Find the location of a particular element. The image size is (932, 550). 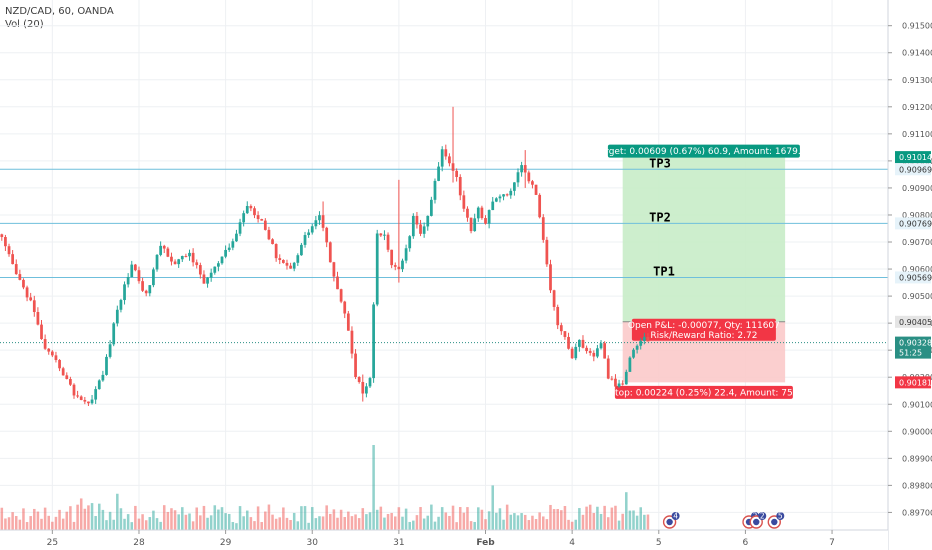

tp-label-tp1: TP1 is located at coordinates (664, 271).